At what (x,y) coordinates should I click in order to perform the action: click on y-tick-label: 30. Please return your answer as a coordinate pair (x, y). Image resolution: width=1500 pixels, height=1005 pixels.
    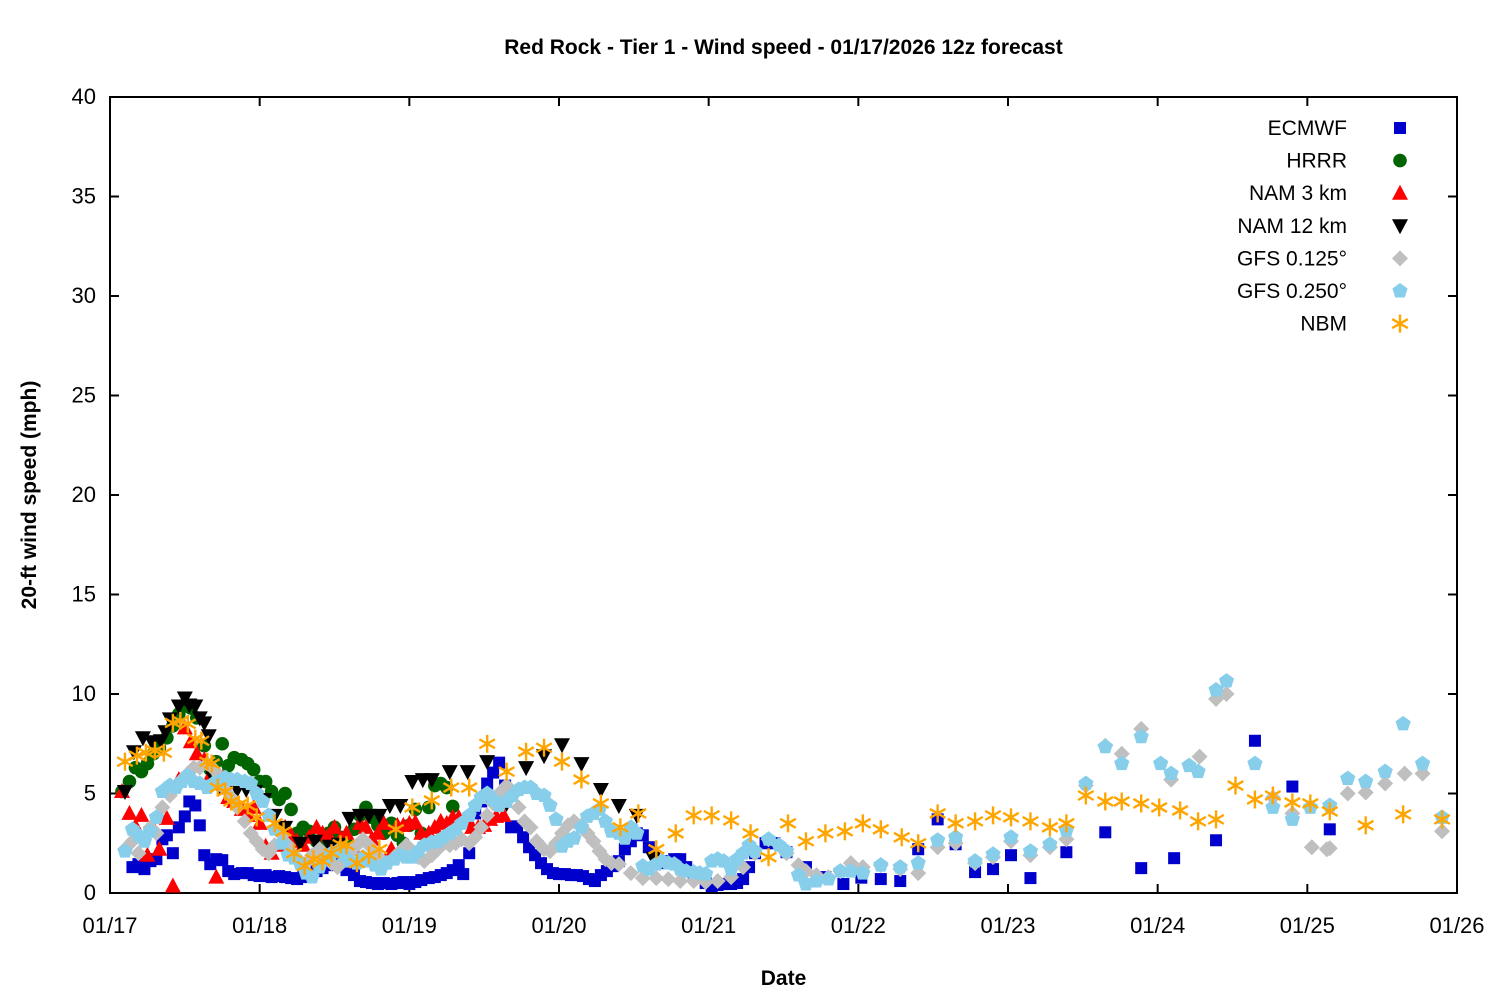
    Looking at the image, I should click on (84, 295).